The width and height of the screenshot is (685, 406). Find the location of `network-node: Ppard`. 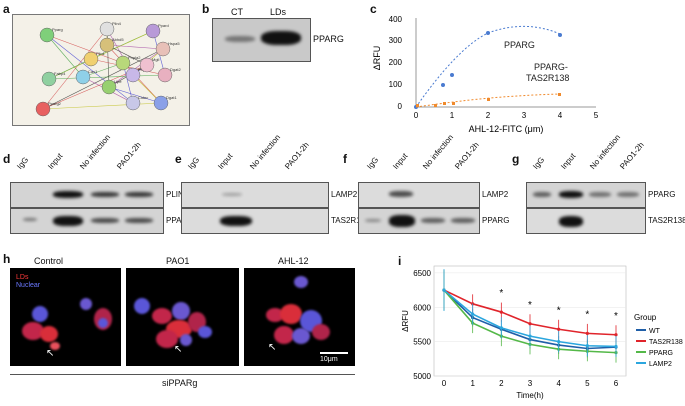

network-node: Ppard is located at coordinates (157, 31).